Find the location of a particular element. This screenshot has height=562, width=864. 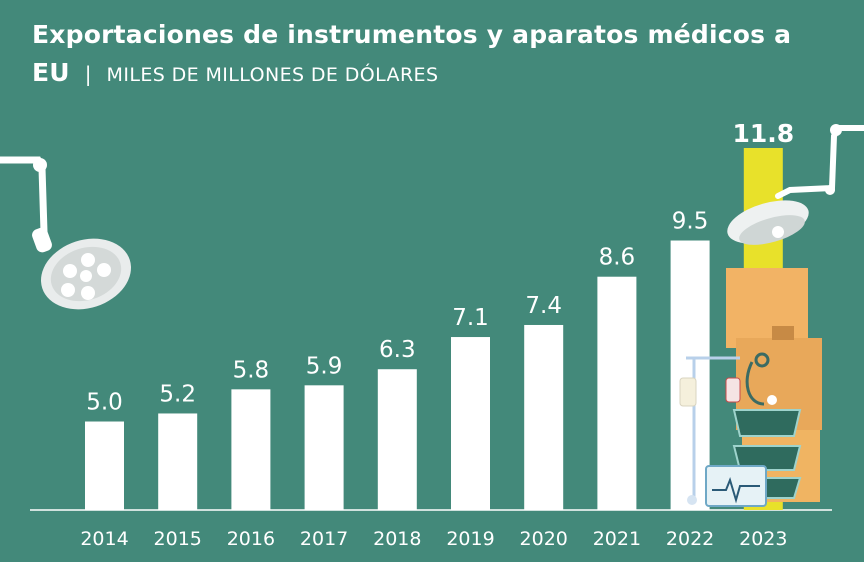

x-tick-label-2022: 2022 is located at coordinates (690, 539).